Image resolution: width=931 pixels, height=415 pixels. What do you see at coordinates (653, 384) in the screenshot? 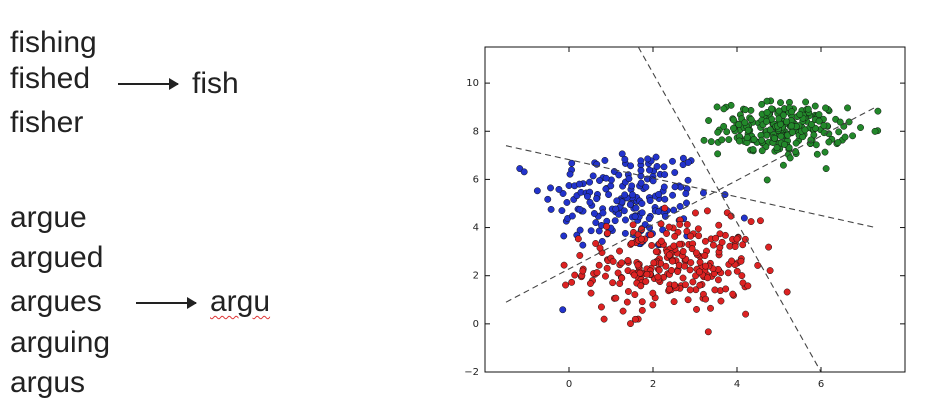
I see `x-tick-label: 2` at bounding box center [653, 384].